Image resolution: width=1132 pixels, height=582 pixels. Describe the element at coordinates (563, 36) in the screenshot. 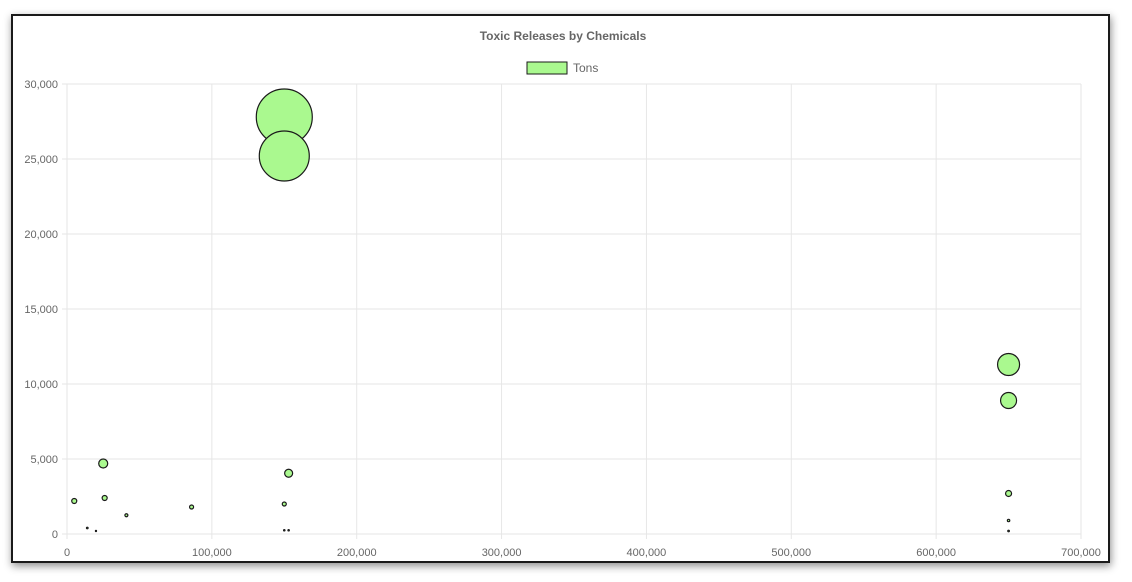

I see `chart-title: Toxic Releases by Chemicals` at that location.